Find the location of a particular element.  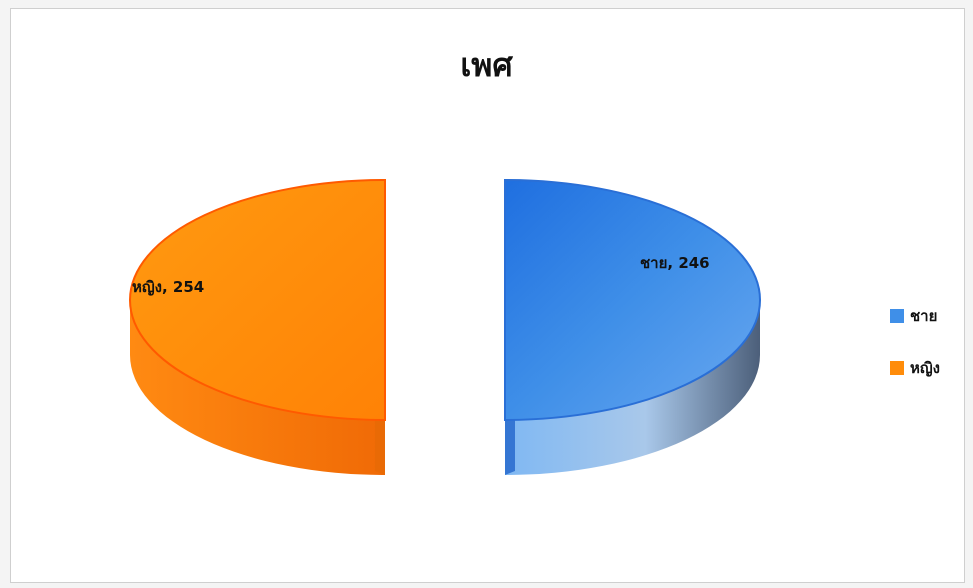

legend-swatch-female is located at coordinates (897, 368).